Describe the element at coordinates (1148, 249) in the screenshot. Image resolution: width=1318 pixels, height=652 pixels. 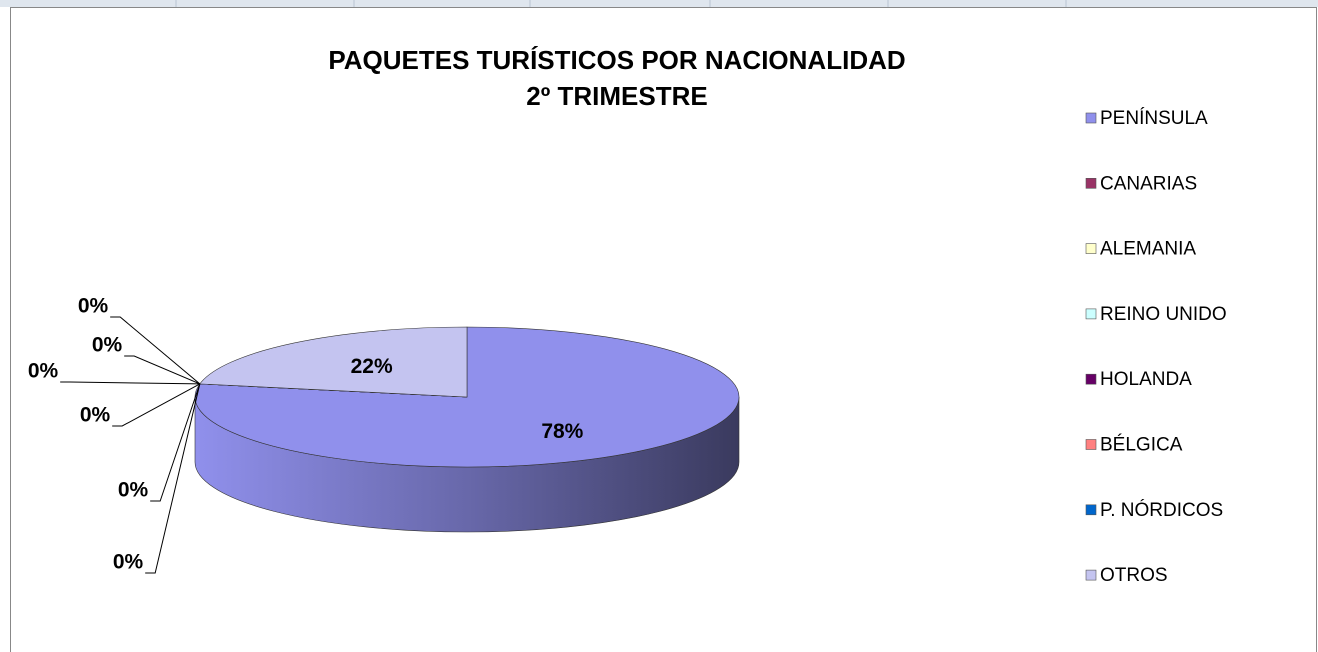
I see `legend-label: ALEMANIA` at that location.